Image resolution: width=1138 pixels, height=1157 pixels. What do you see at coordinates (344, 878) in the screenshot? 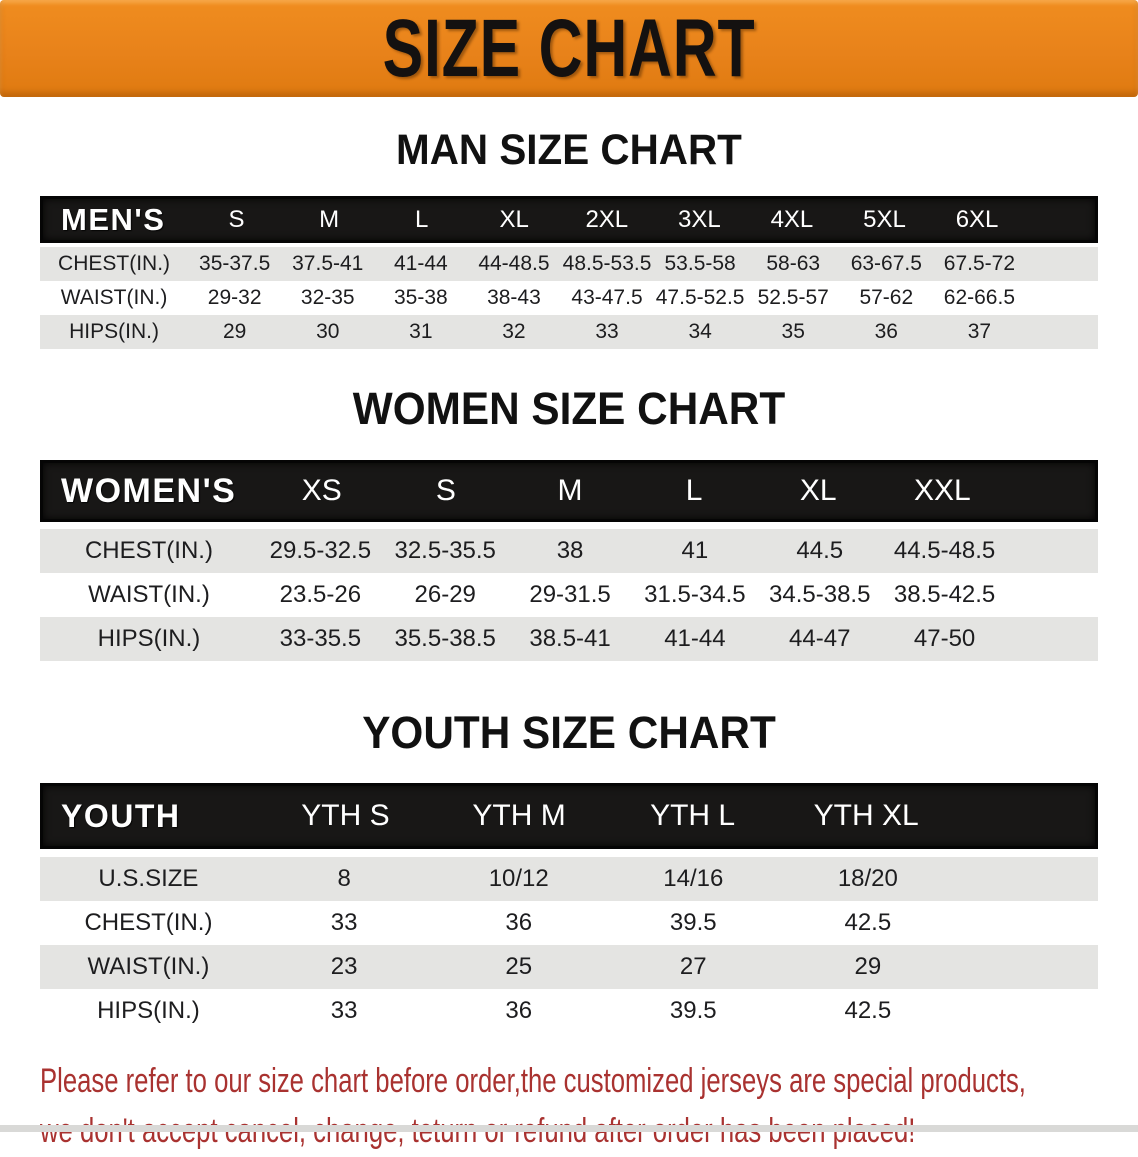
I see `value-cell: 8` at bounding box center [344, 878].